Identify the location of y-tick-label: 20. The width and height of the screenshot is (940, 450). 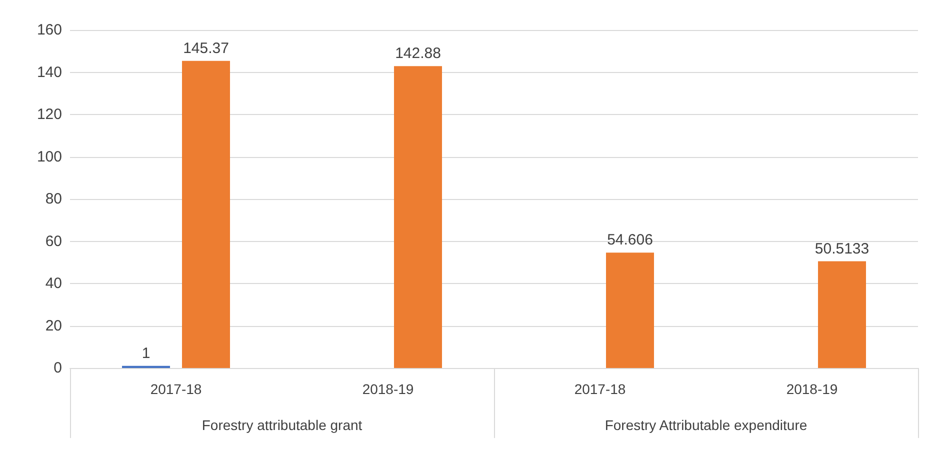
(53, 325).